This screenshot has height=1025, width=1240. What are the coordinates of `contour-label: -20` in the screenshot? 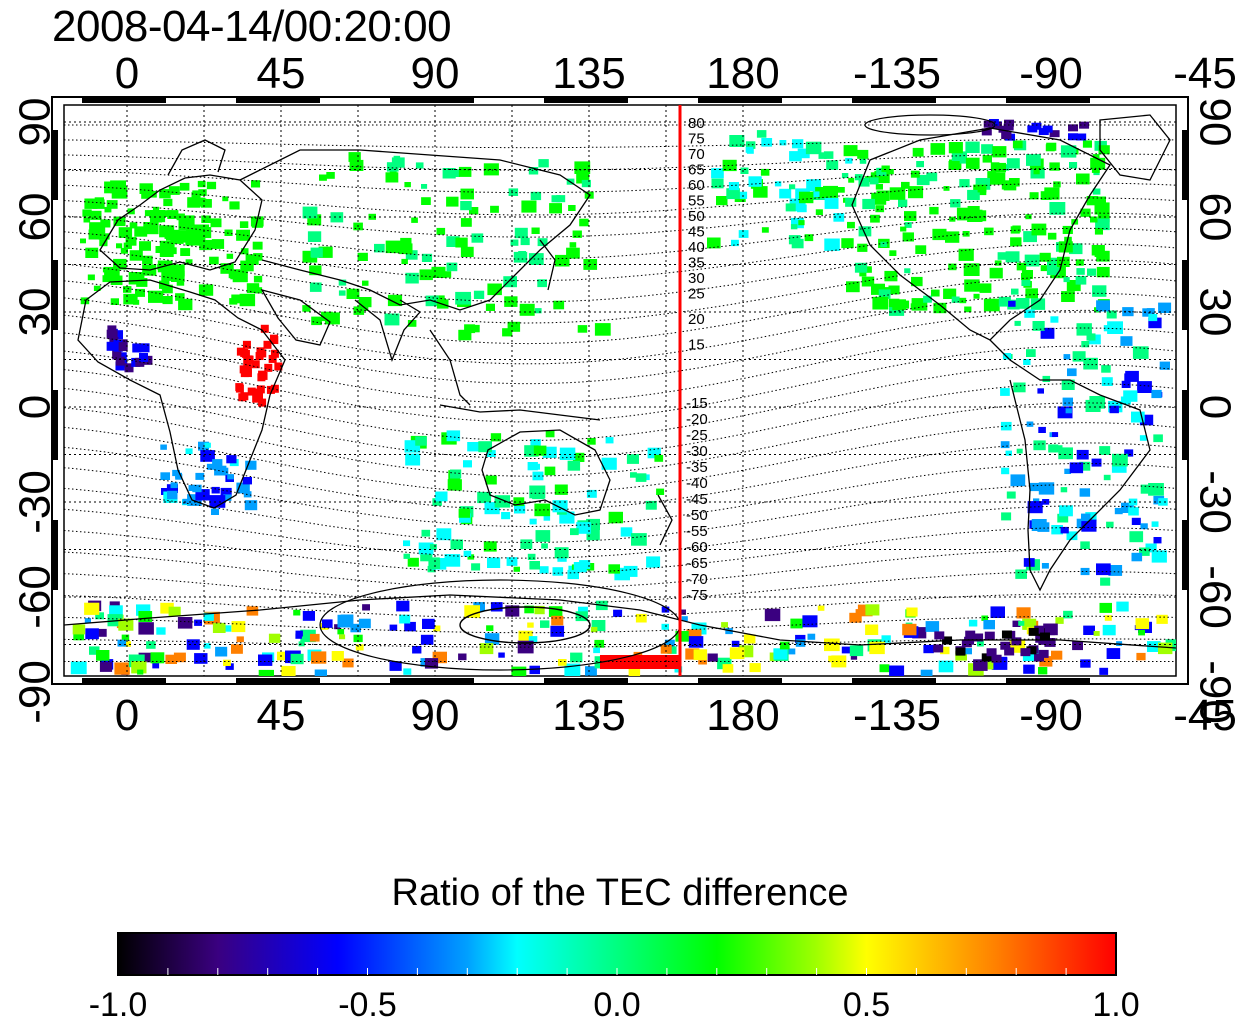 It's located at (697, 419).